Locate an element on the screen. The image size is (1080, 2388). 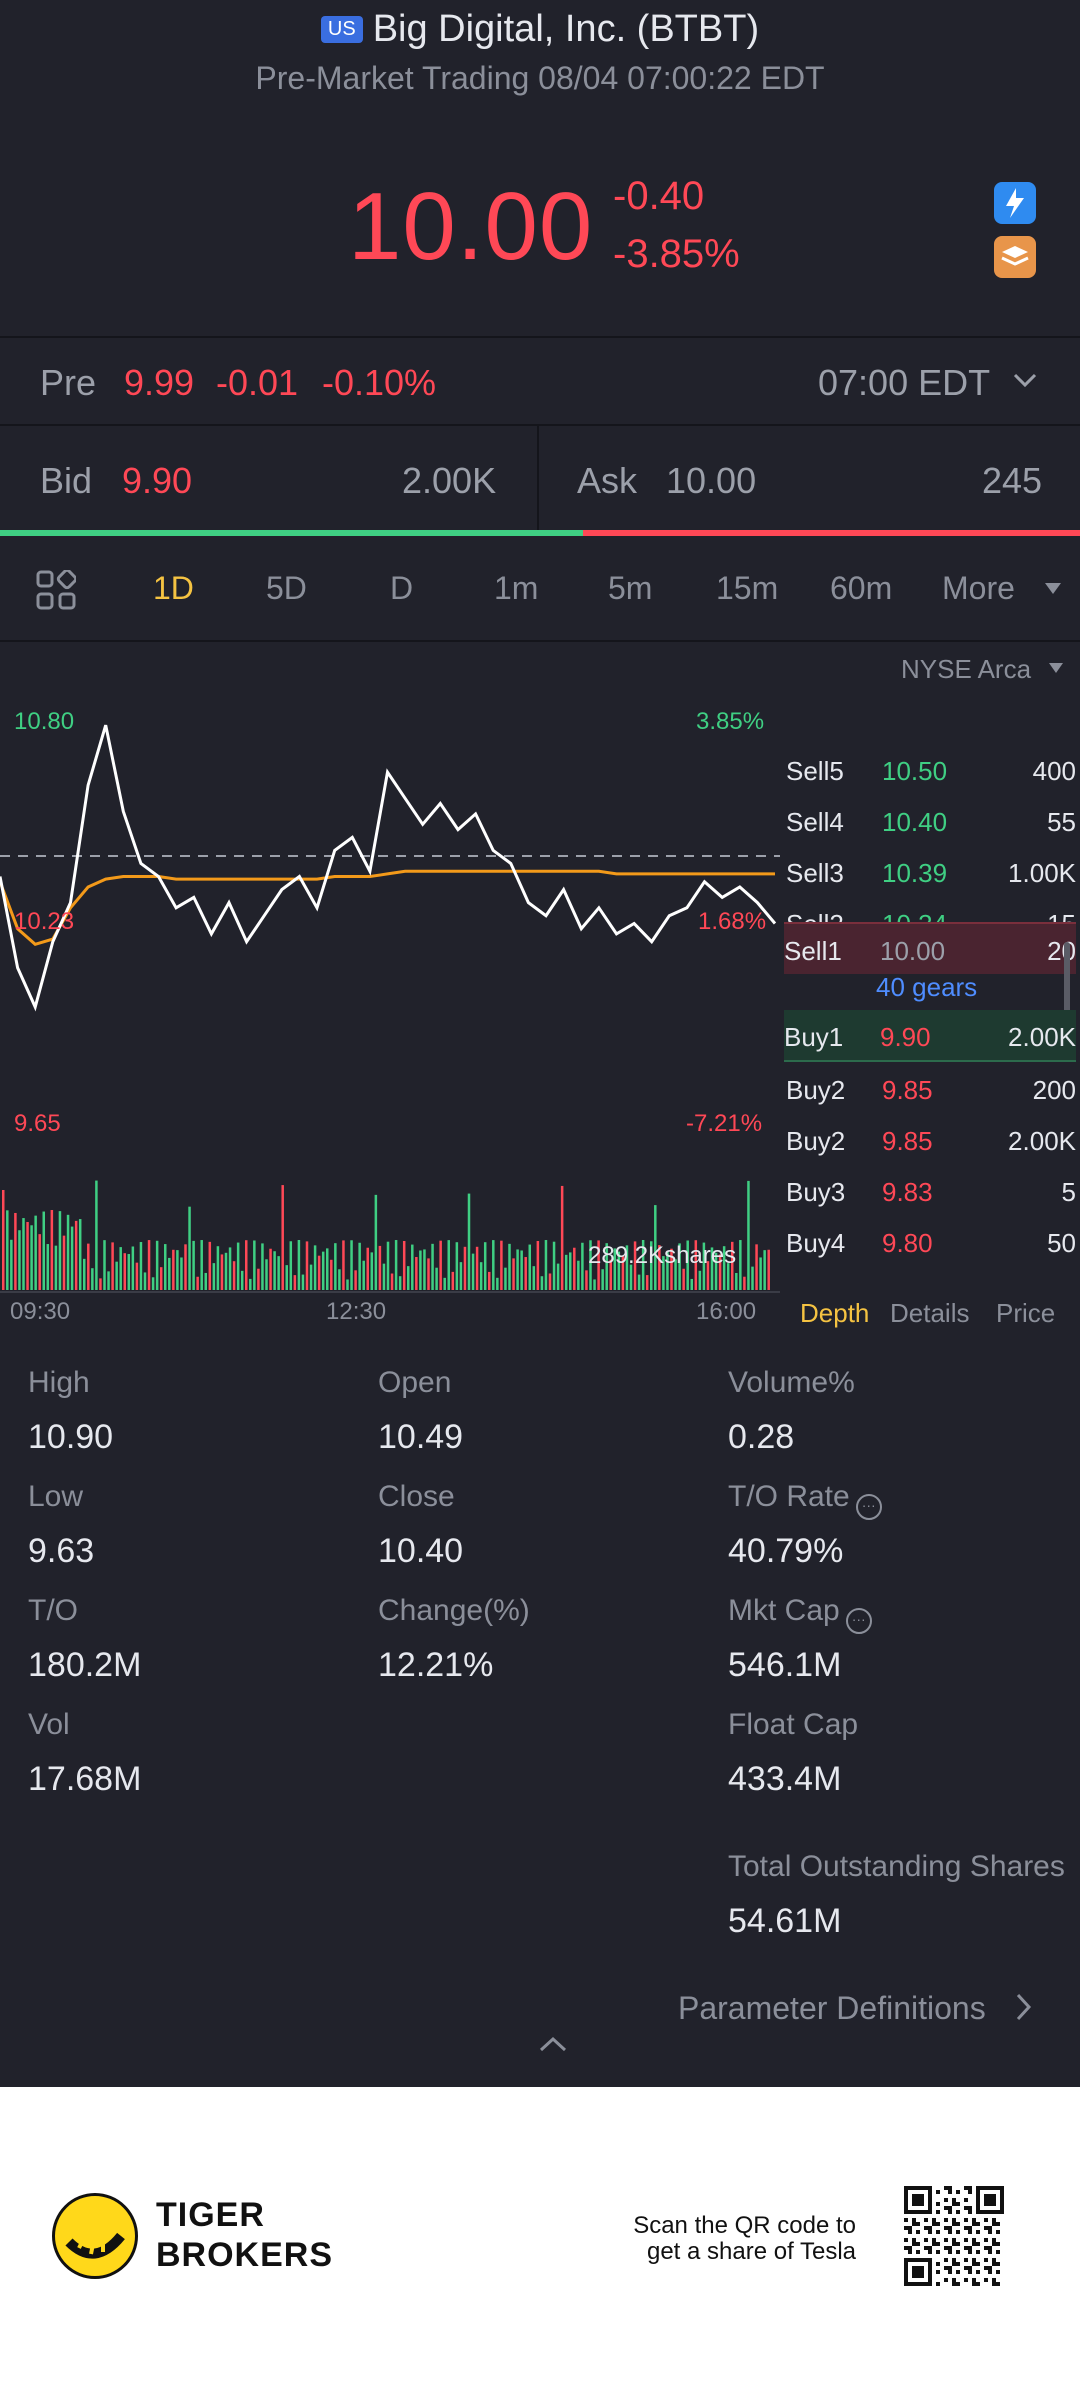
tab-details: Details is located at coordinates (930, 1313).